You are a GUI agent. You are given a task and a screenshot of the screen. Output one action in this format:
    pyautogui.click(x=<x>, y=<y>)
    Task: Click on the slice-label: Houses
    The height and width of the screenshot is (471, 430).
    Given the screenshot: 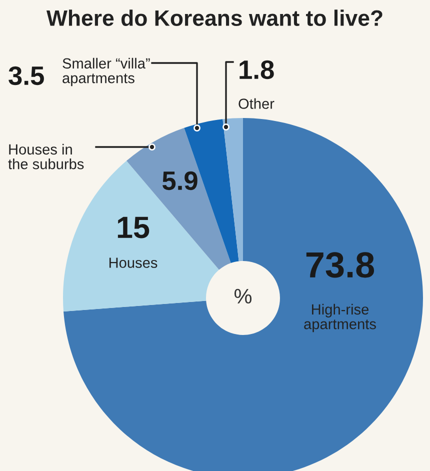 What is the action you would take?
    pyautogui.click(x=133, y=263)
    